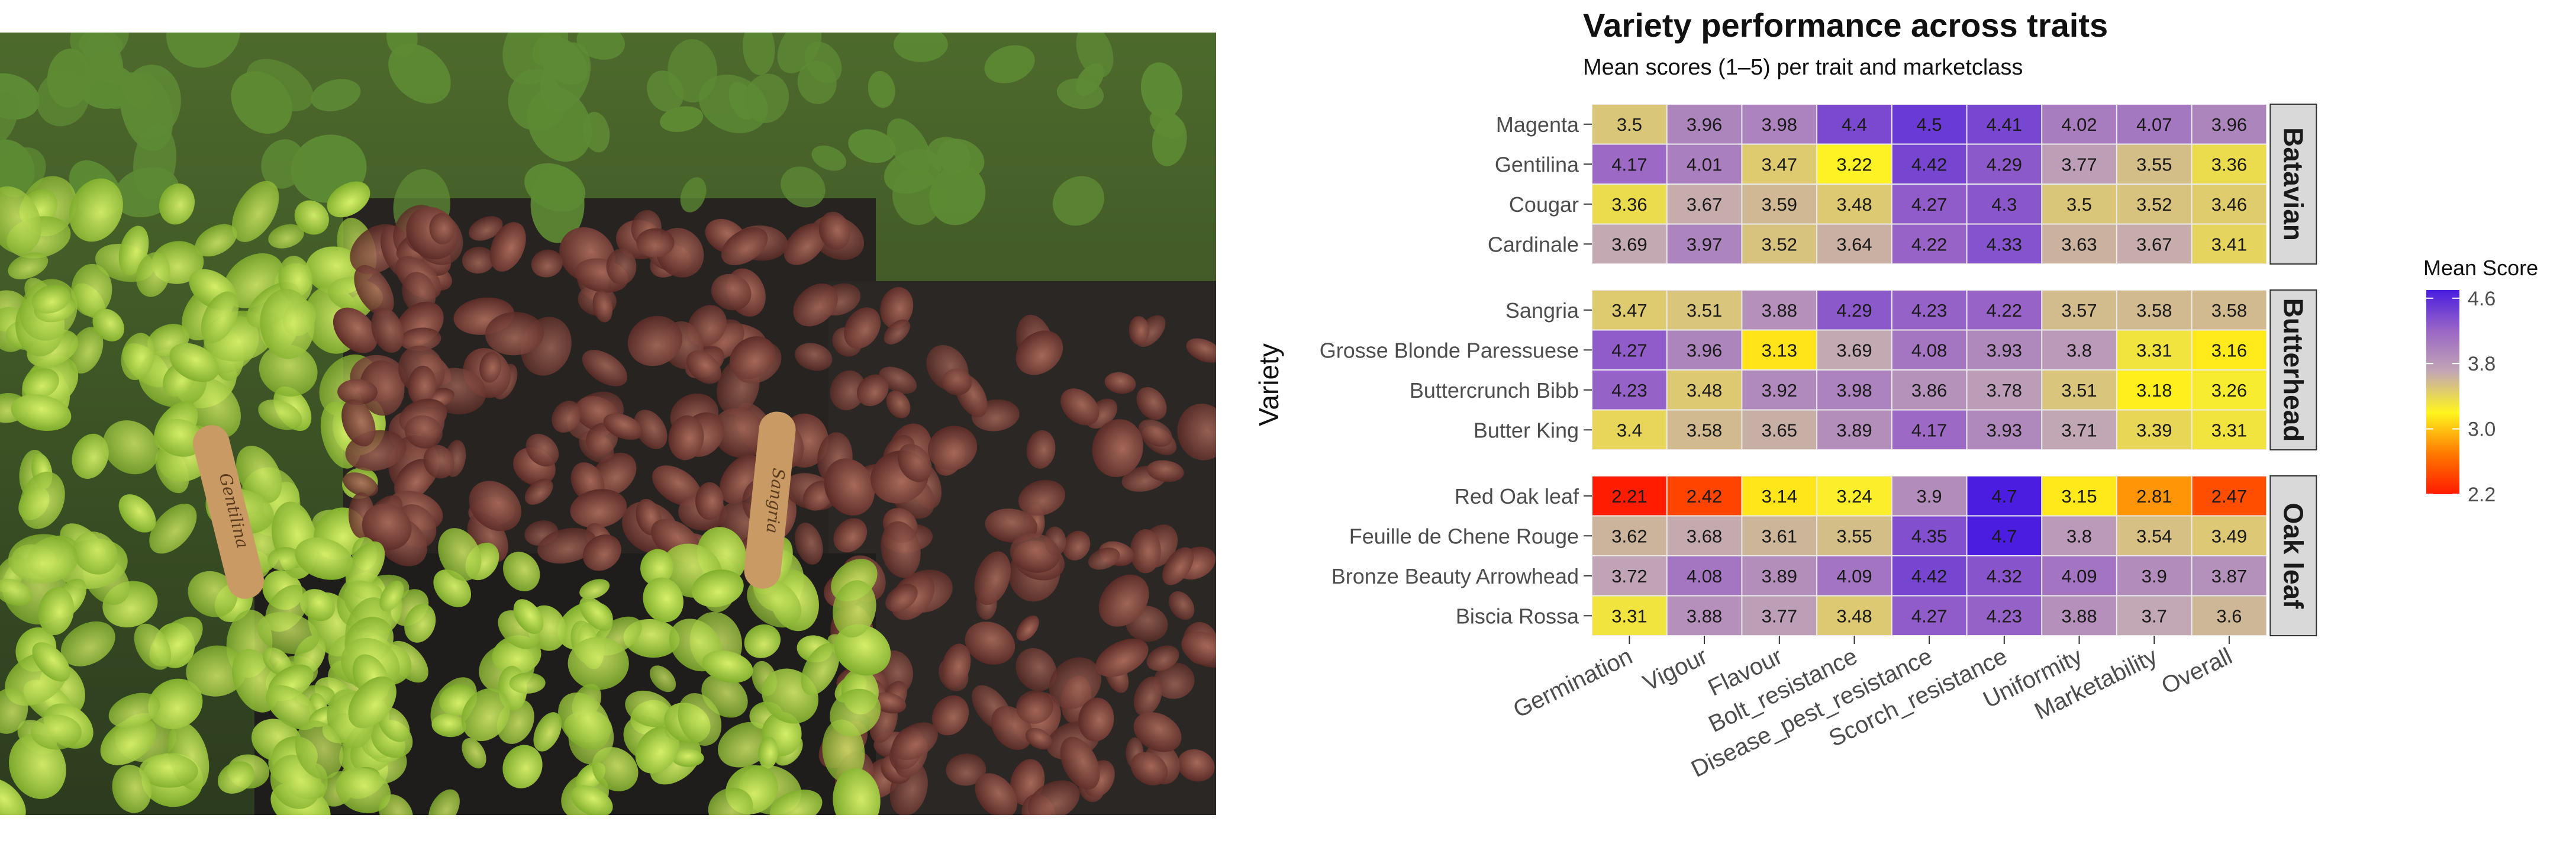 The image size is (2576, 847). Describe the element at coordinates (2079, 430) in the screenshot. I see `heatmap-cell-butter-king-uniformity` at that location.